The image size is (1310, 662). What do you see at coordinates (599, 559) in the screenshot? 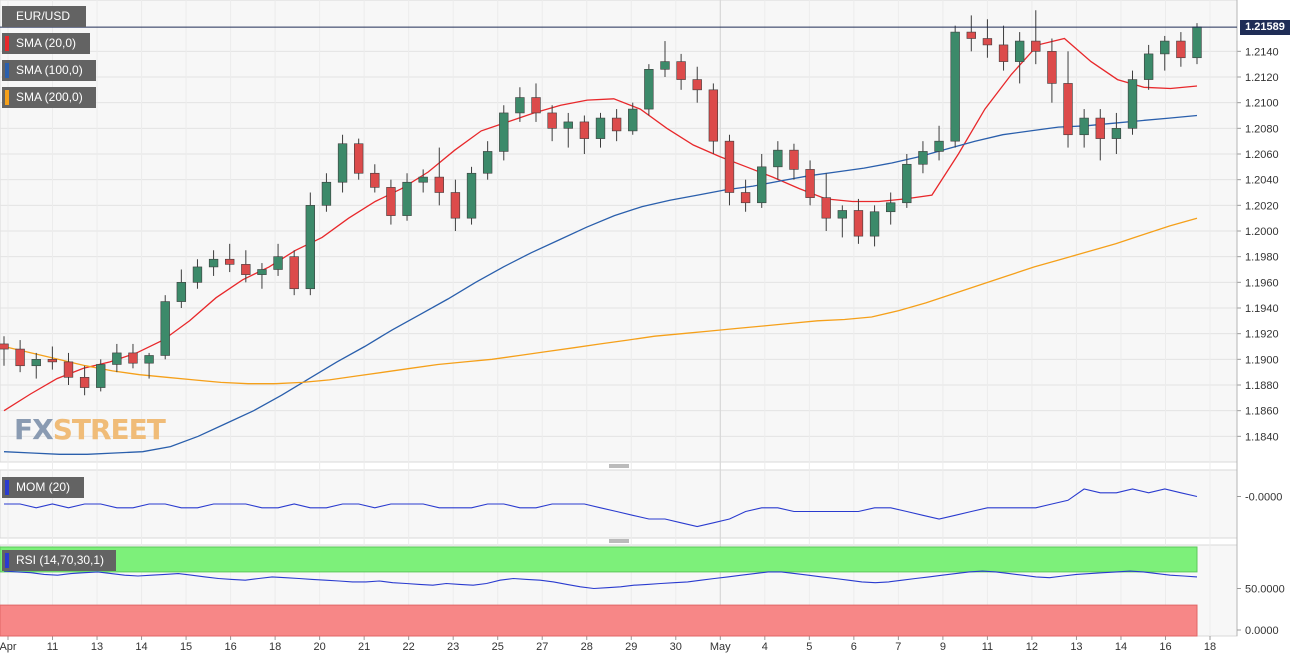
I see `rsi-overbought-zone` at bounding box center [599, 559].